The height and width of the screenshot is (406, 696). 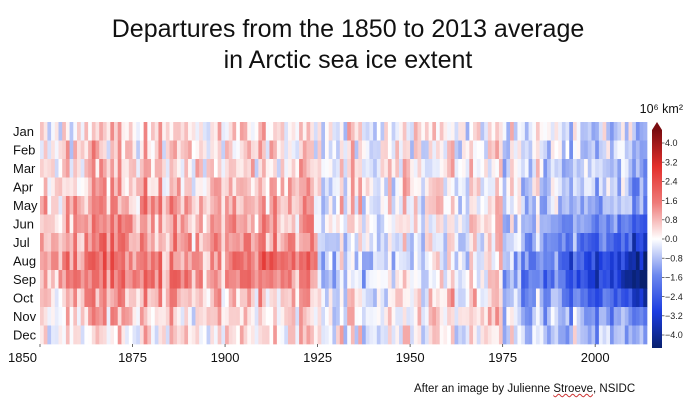 I want to click on month-label: Dec, so click(x=25, y=334).